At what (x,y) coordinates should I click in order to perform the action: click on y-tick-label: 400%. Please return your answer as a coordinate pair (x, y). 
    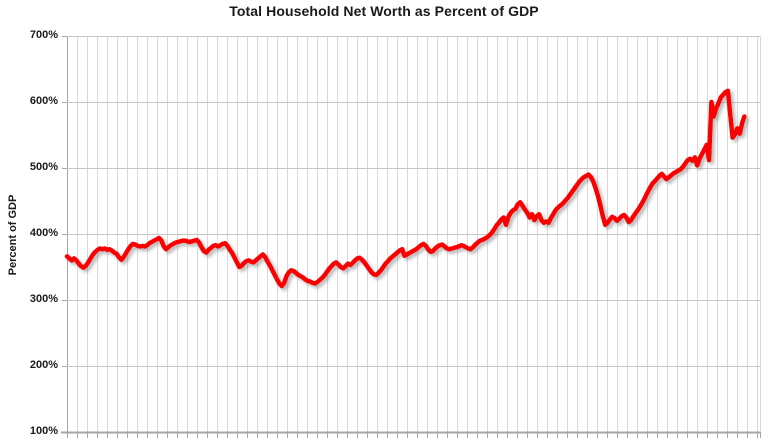
    Looking at the image, I should click on (43, 233).